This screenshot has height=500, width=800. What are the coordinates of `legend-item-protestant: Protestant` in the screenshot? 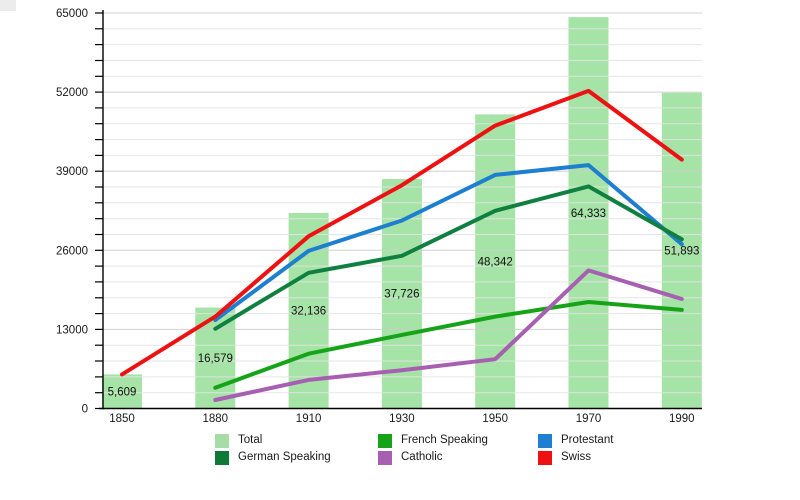 It's located at (575, 440).